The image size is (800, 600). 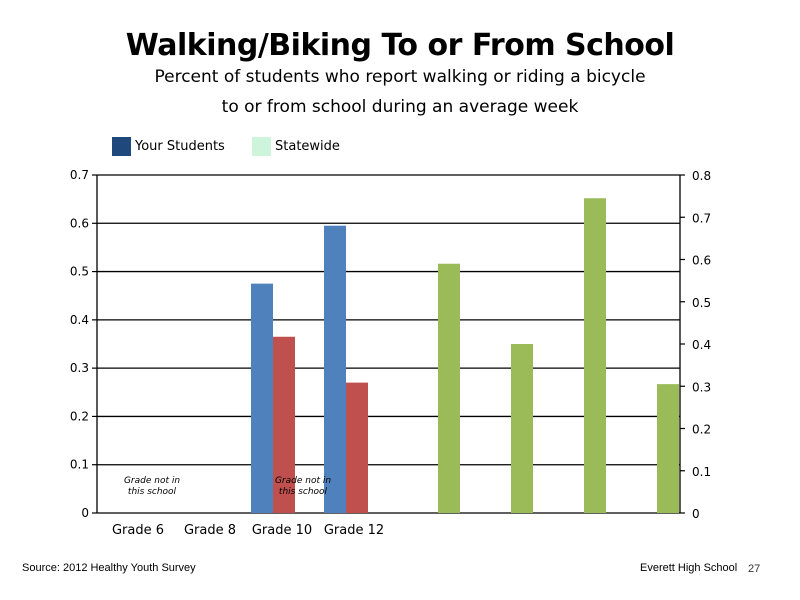 I want to click on left-tick-label: 0.3, so click(x=79, y=368).